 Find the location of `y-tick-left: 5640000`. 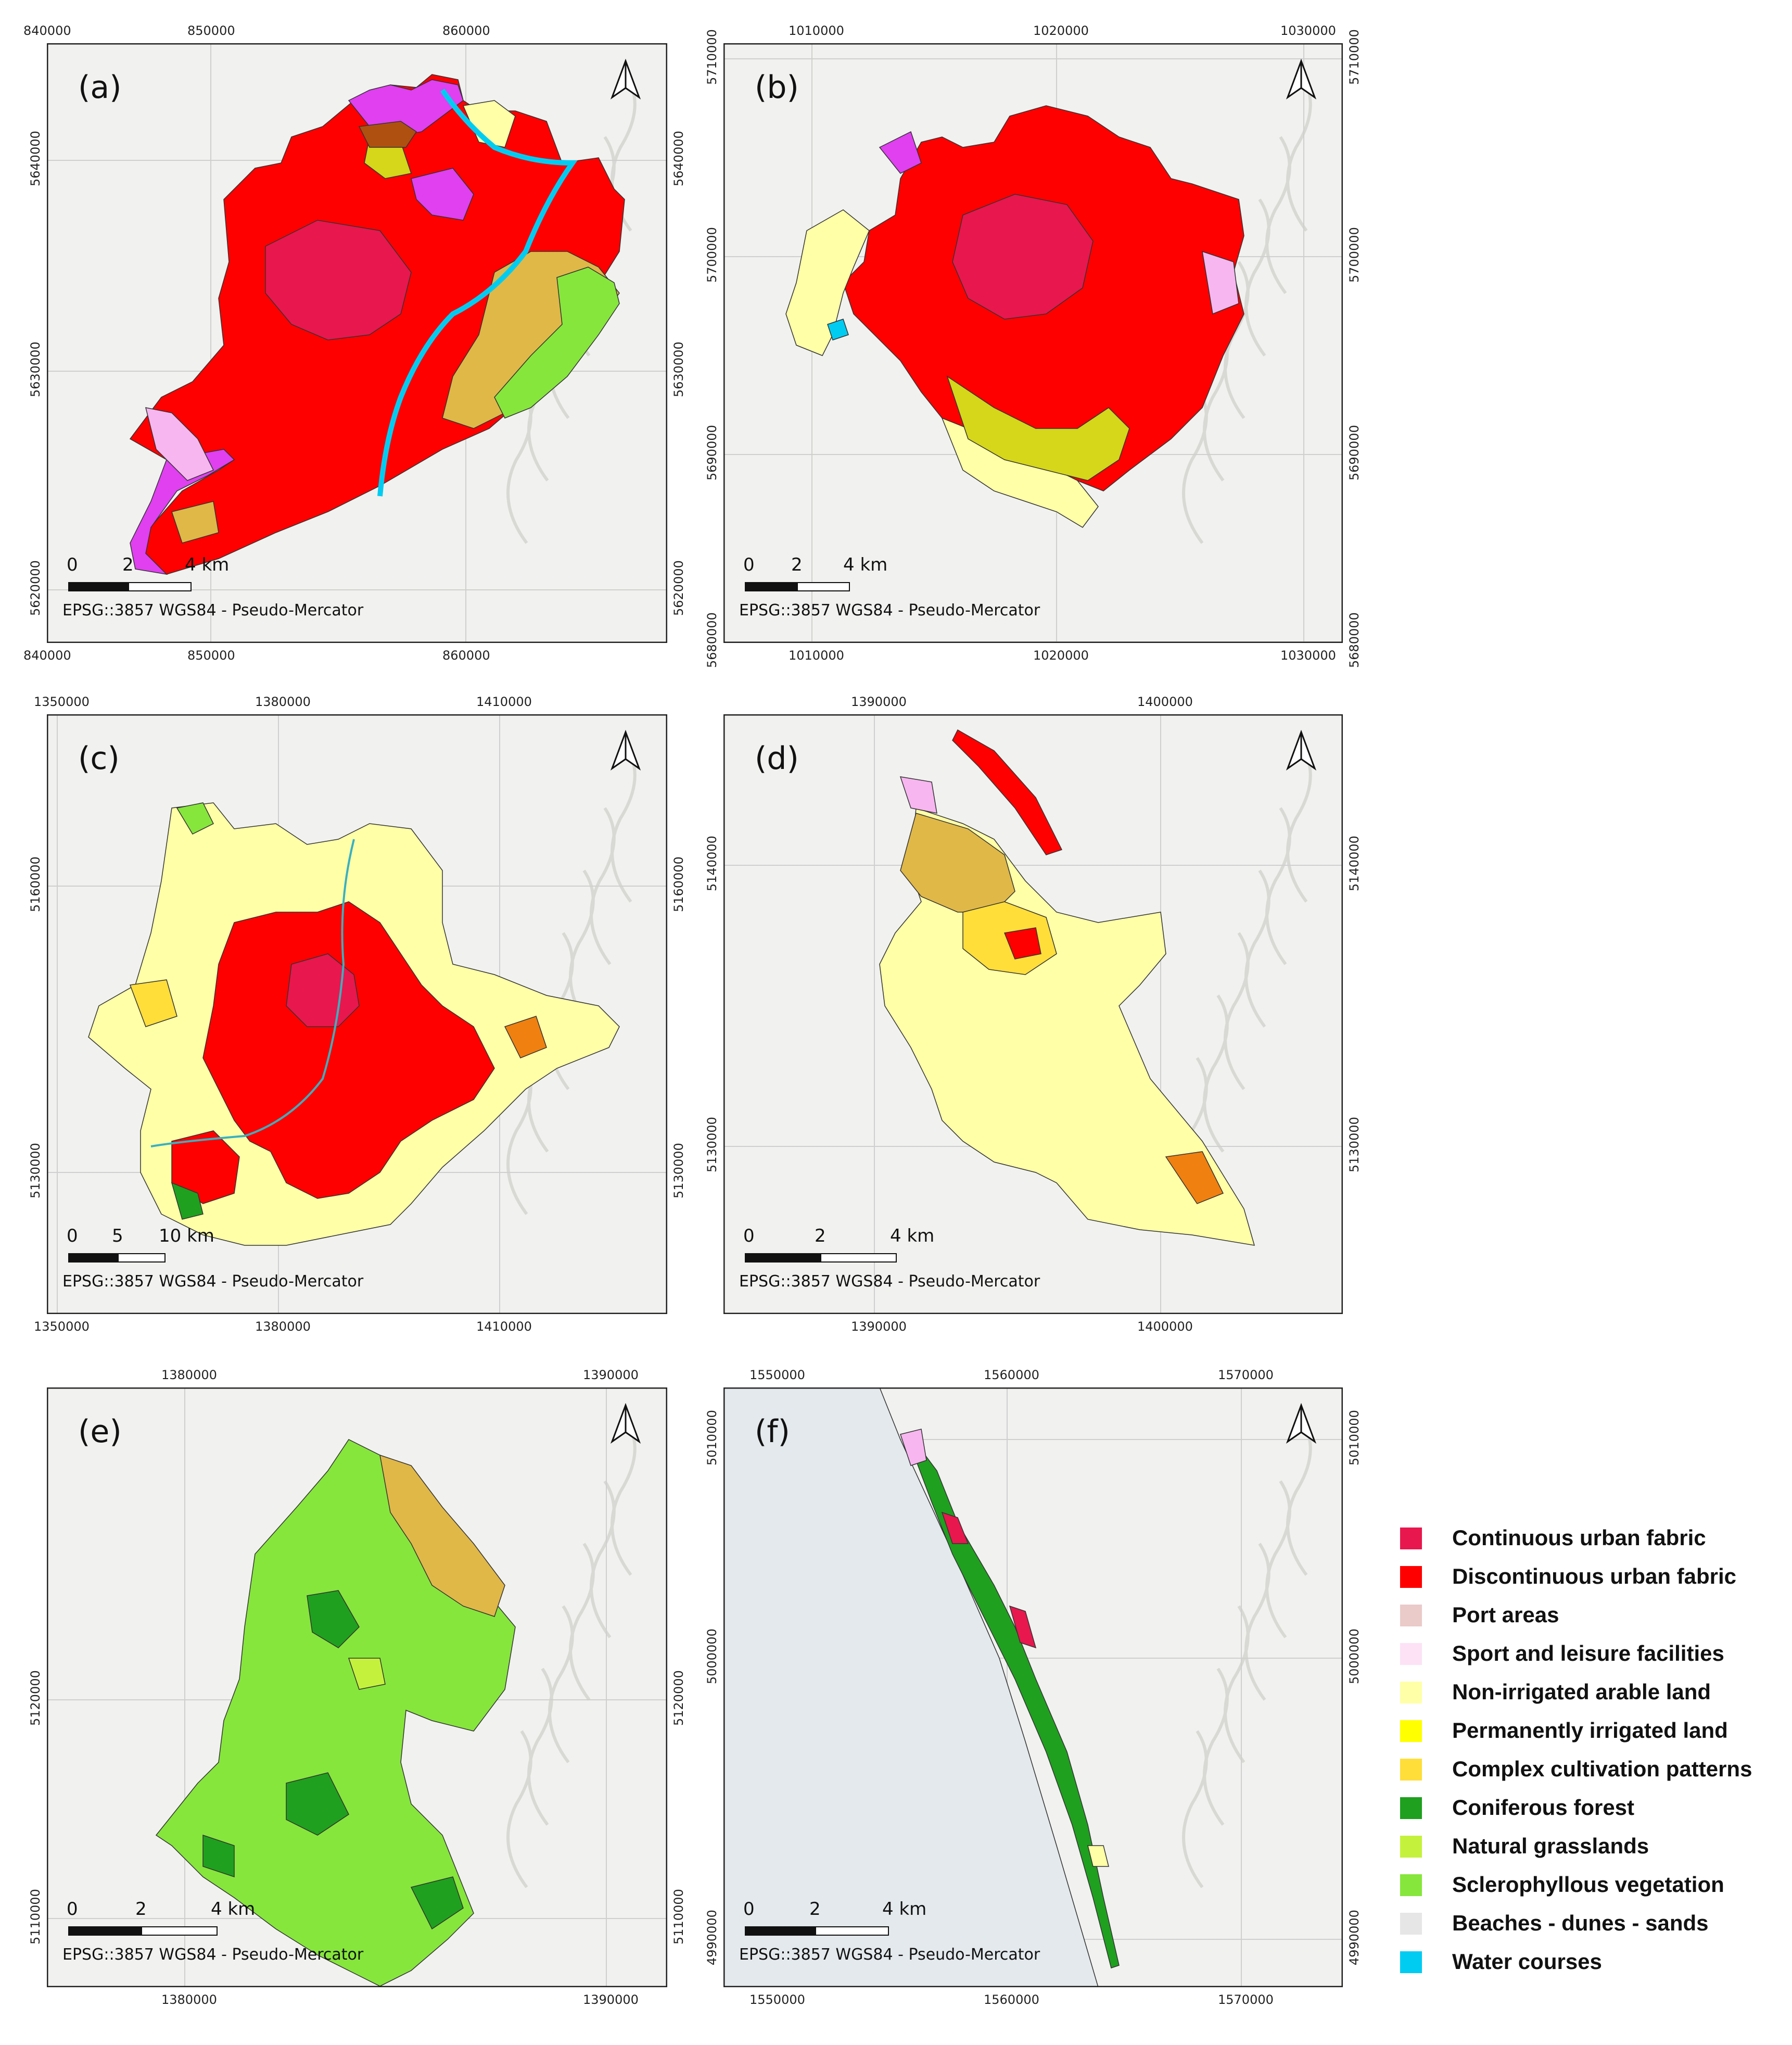

y-tick-left: 5640000 is located at coordinates (35, 158).